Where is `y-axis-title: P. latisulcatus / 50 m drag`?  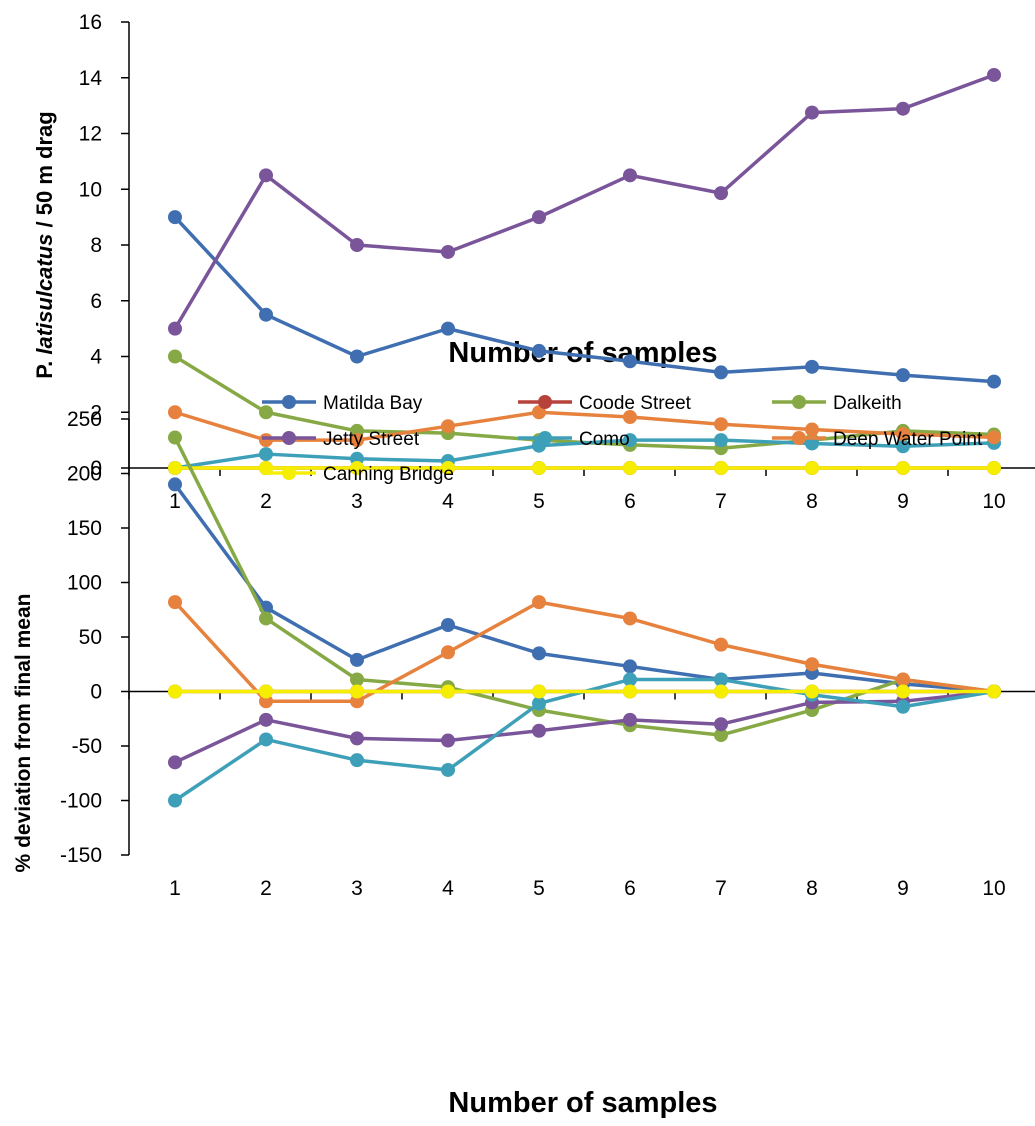
y-axis-title: P. latisulcatus / 50 m drag is located at coordinates (44, 244).